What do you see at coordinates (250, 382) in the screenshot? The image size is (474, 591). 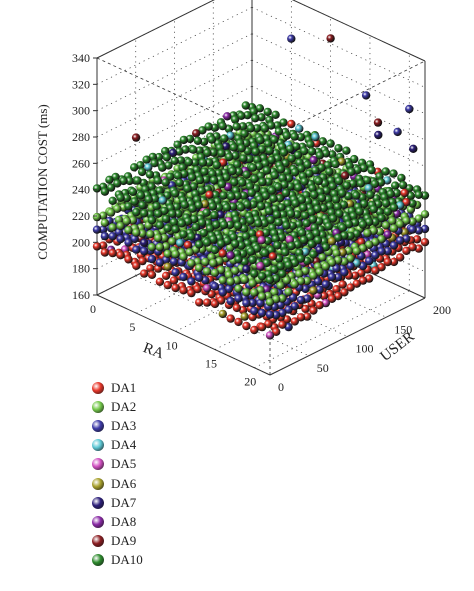 I see `x-tick-label: 20` at bounding box center [250, 382].